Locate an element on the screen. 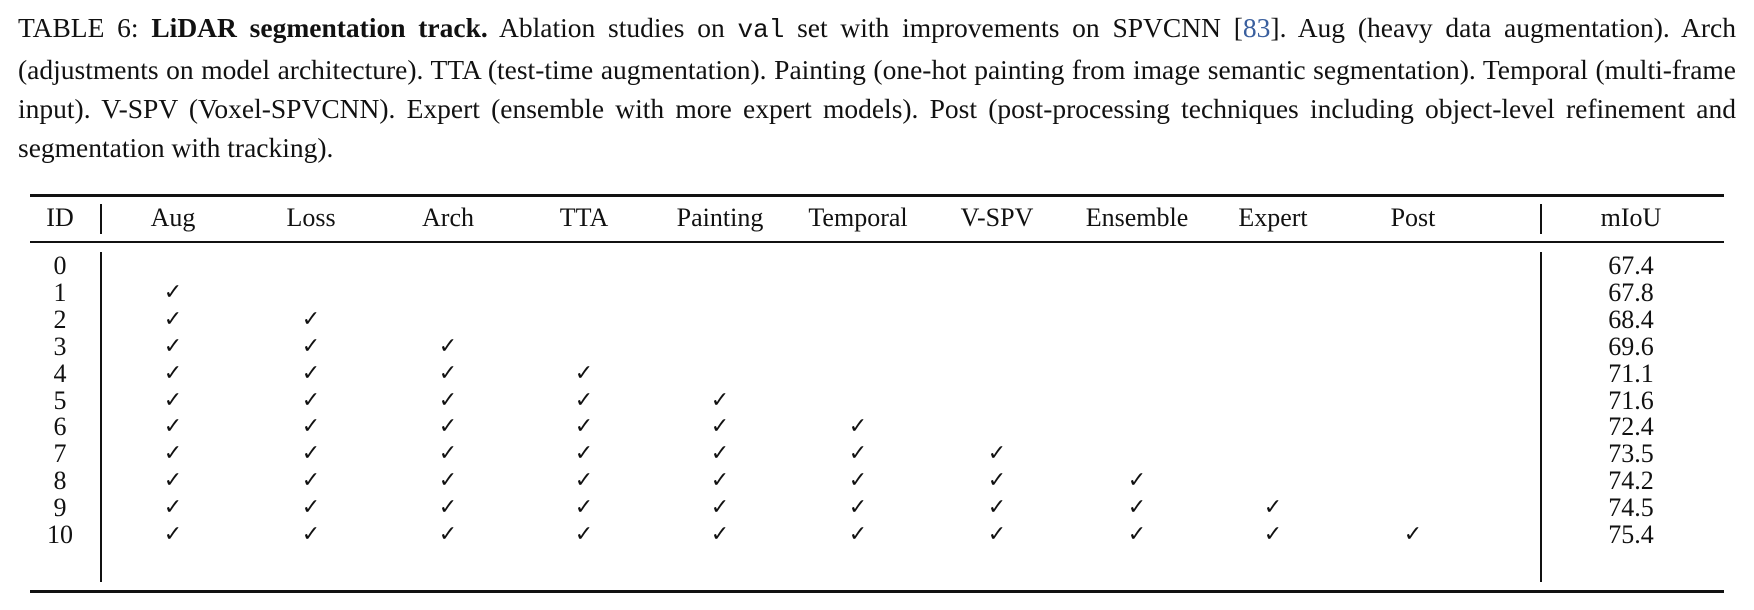 This screenshot has width=1754, height=610. row-miou: 74.2 is located at coordinates (1631, 481).